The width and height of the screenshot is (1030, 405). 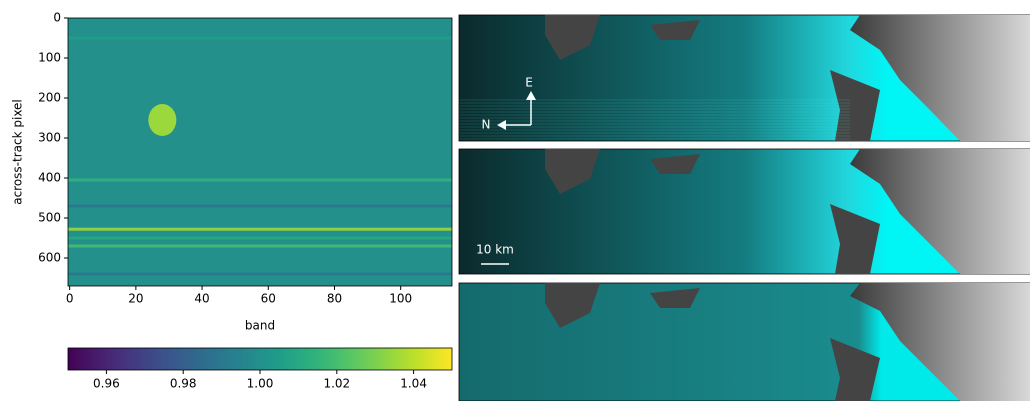 What do you see at coordinates (135, 299) in the screenshot?
I see `x-tick-label: 20` at bounding box center [135, 299].